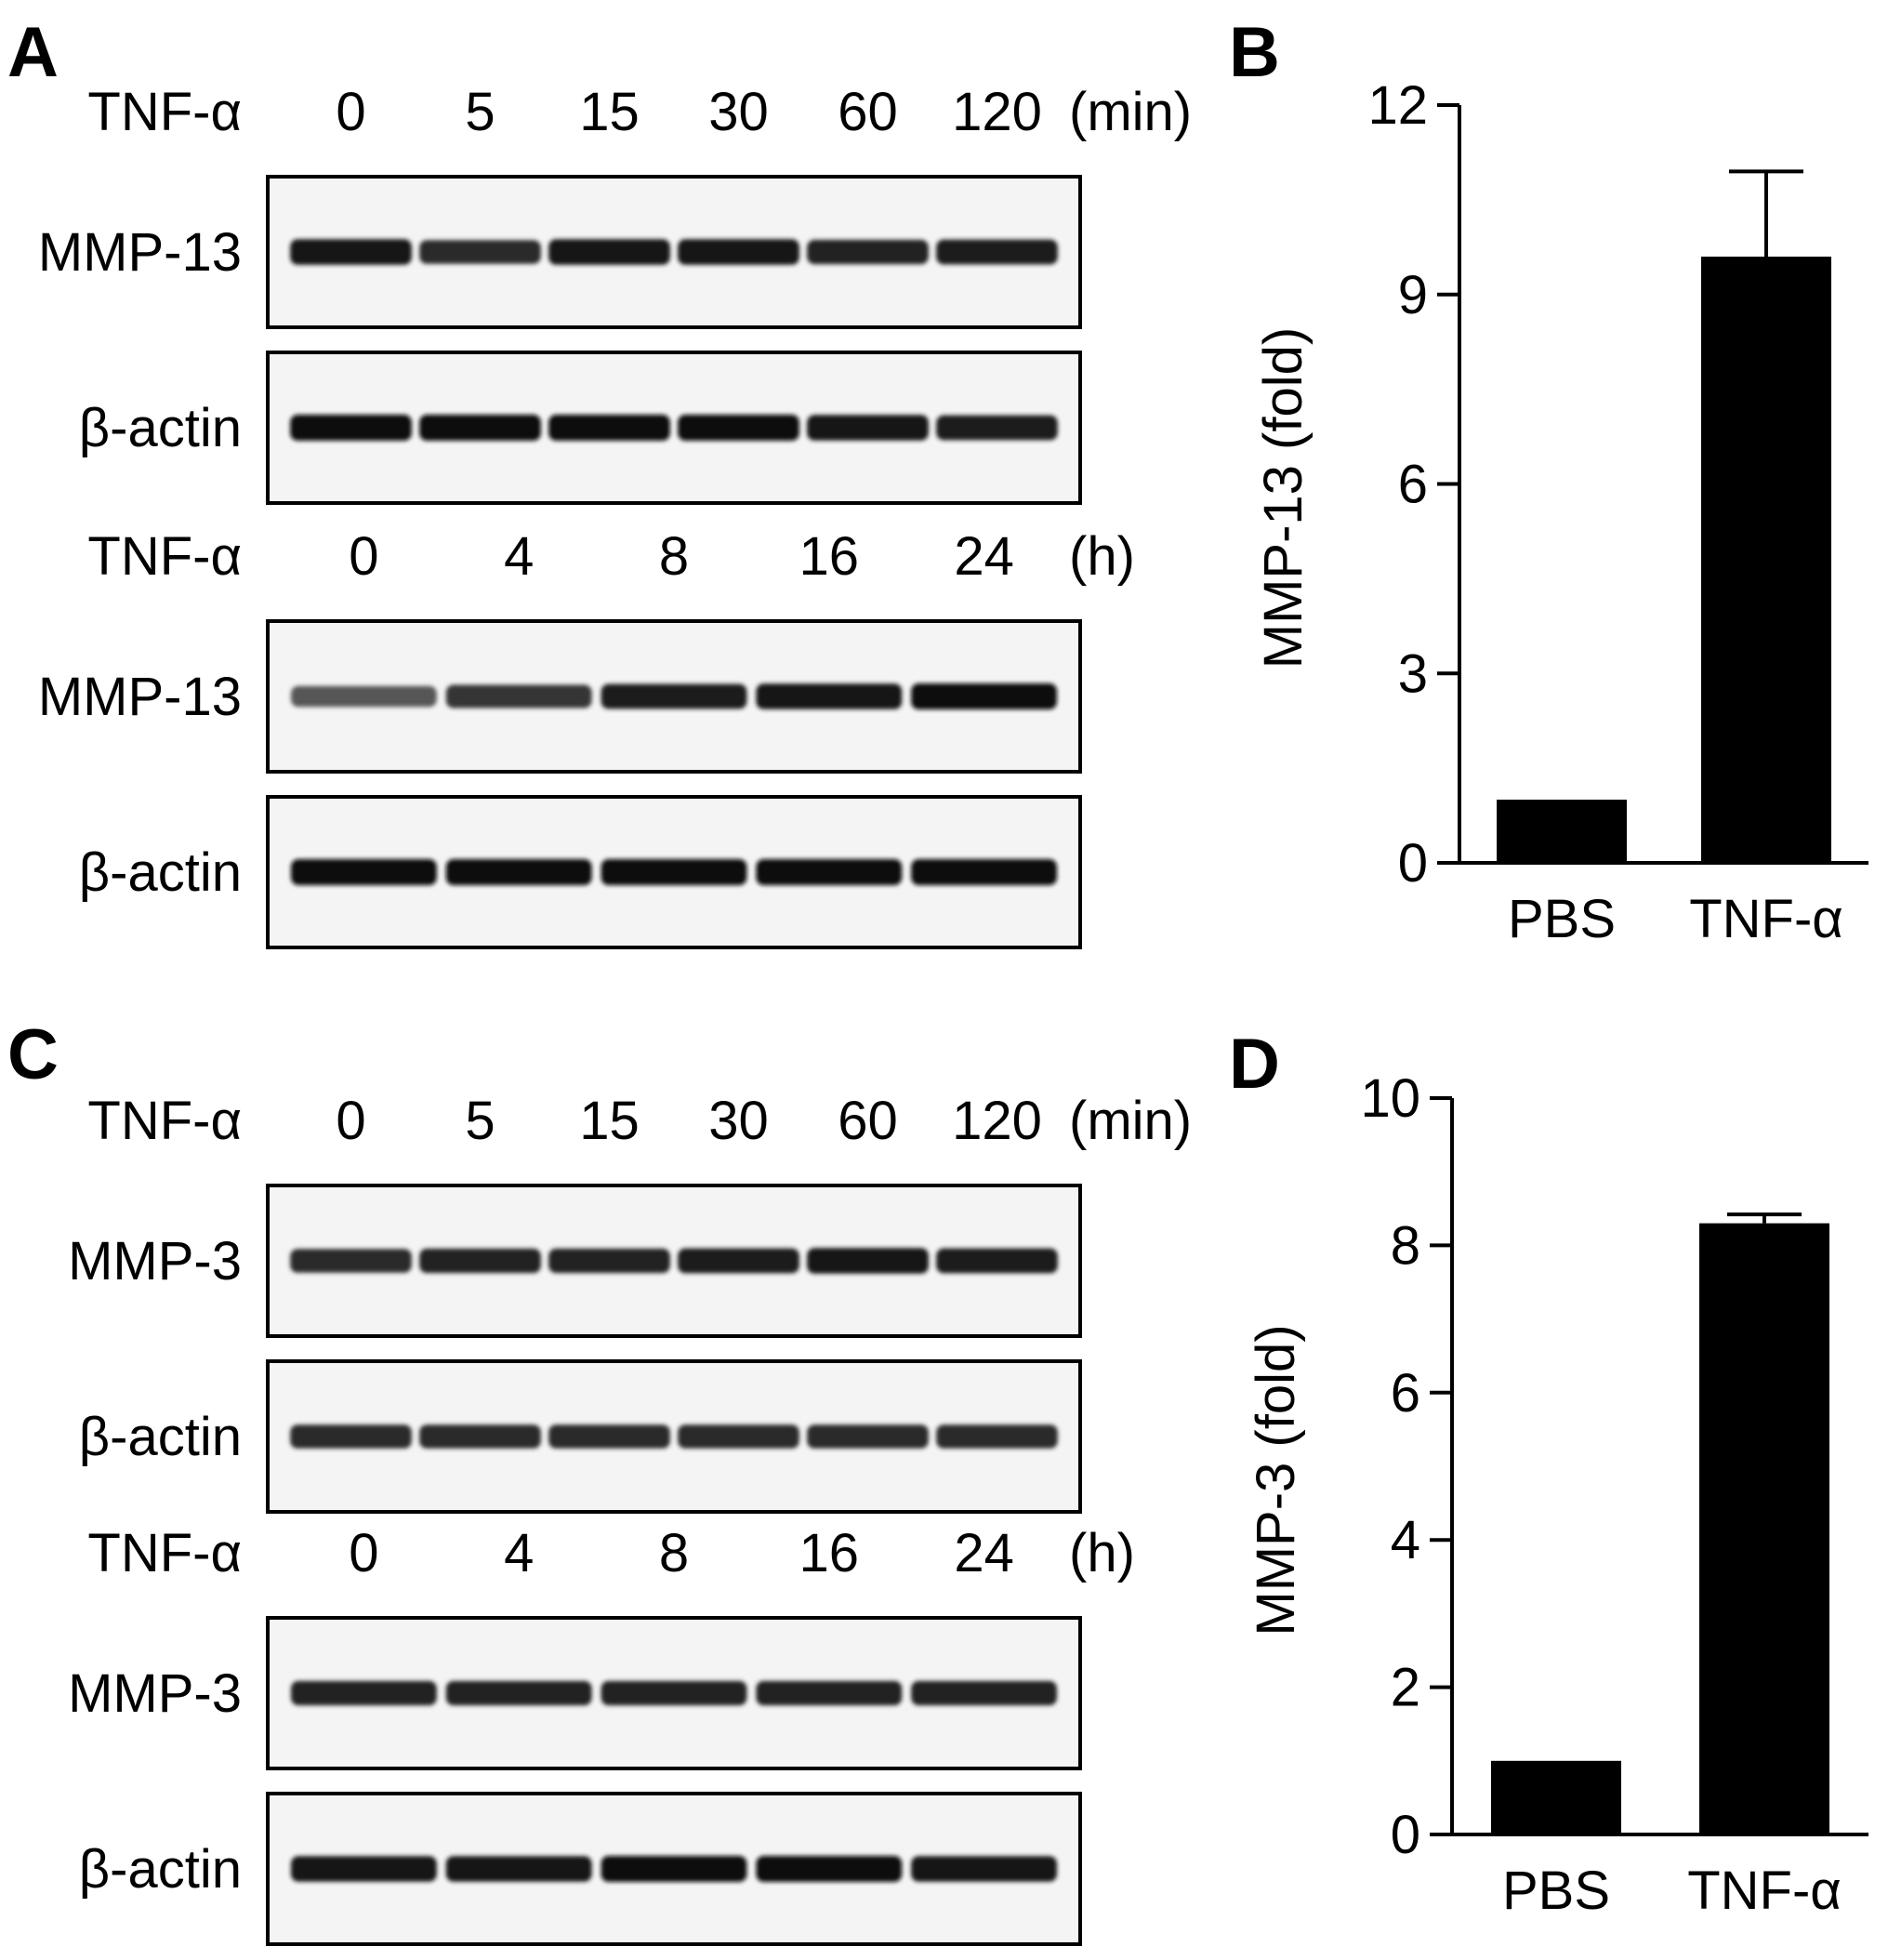 Image resolution: width=1888 pixels, height=1960 pixels. Describe the element at coordinates (586, 737) in the screenshot. I see `blot-group-hours: TNF-α 0 4 8 16 24 (h) MMP-13 β-actin` at that location.